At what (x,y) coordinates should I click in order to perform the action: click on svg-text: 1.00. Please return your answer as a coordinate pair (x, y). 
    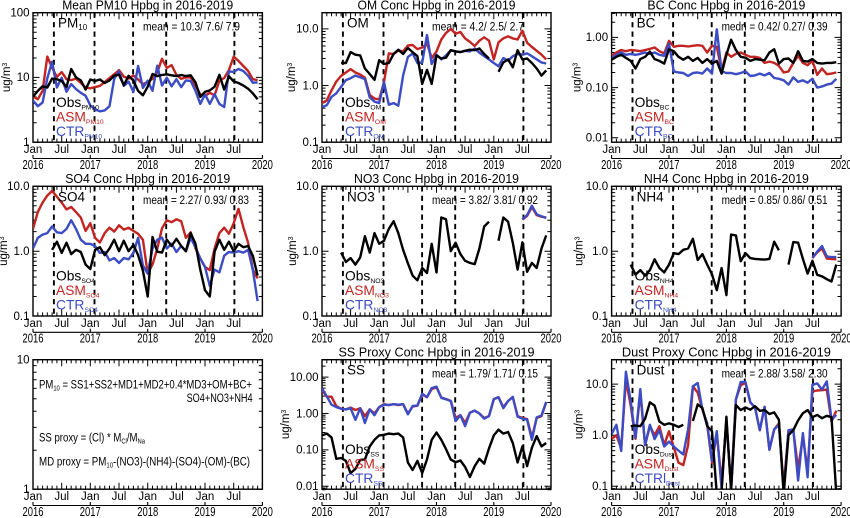
    Looking at the image, I should click on (597, 38).